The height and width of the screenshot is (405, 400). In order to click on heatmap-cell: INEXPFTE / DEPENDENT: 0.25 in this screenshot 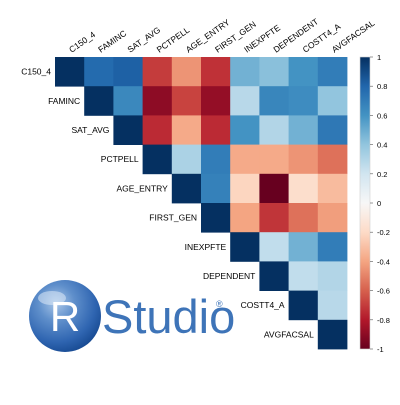, I will do `click(274, 247)`.